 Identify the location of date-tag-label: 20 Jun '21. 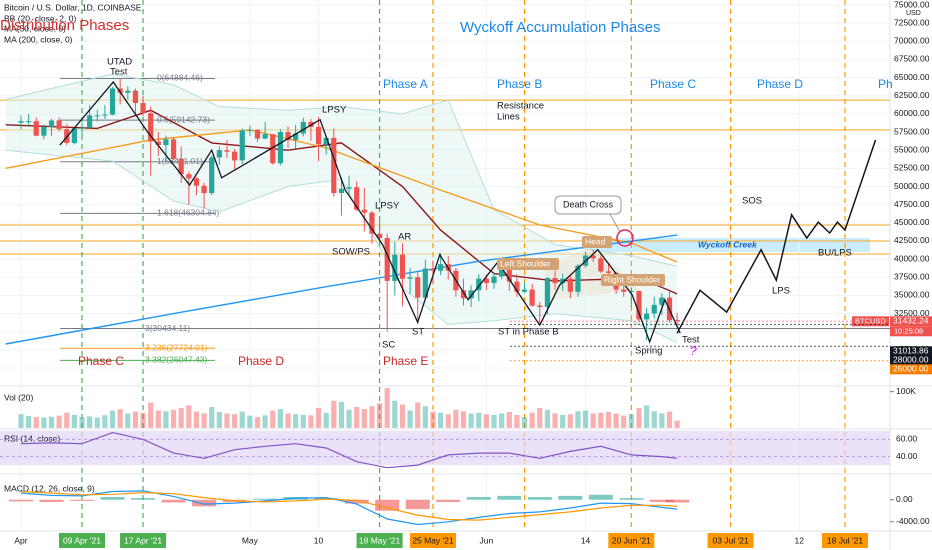
(631, 540).